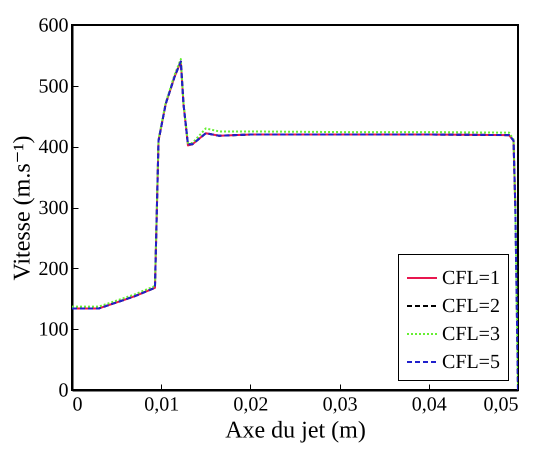 The image size is (557, 464). What do you see at coordinates (53, 25) in the screenshot?
I see `y-tick-label: 600` at bounding box center [53, 25].